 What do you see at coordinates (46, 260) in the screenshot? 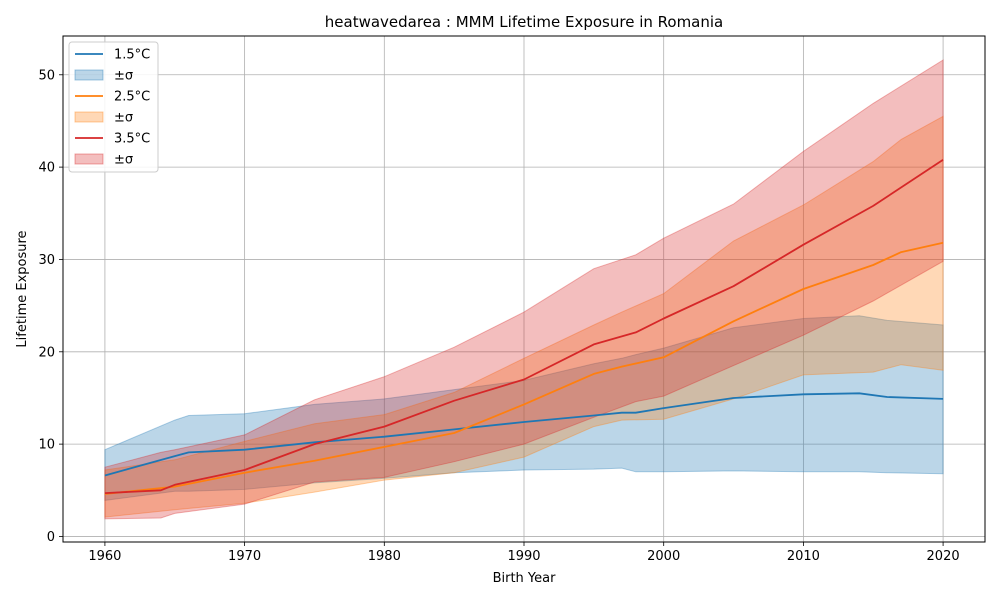
I see `y-tick-label: 30` at bounding box center [46, 260].